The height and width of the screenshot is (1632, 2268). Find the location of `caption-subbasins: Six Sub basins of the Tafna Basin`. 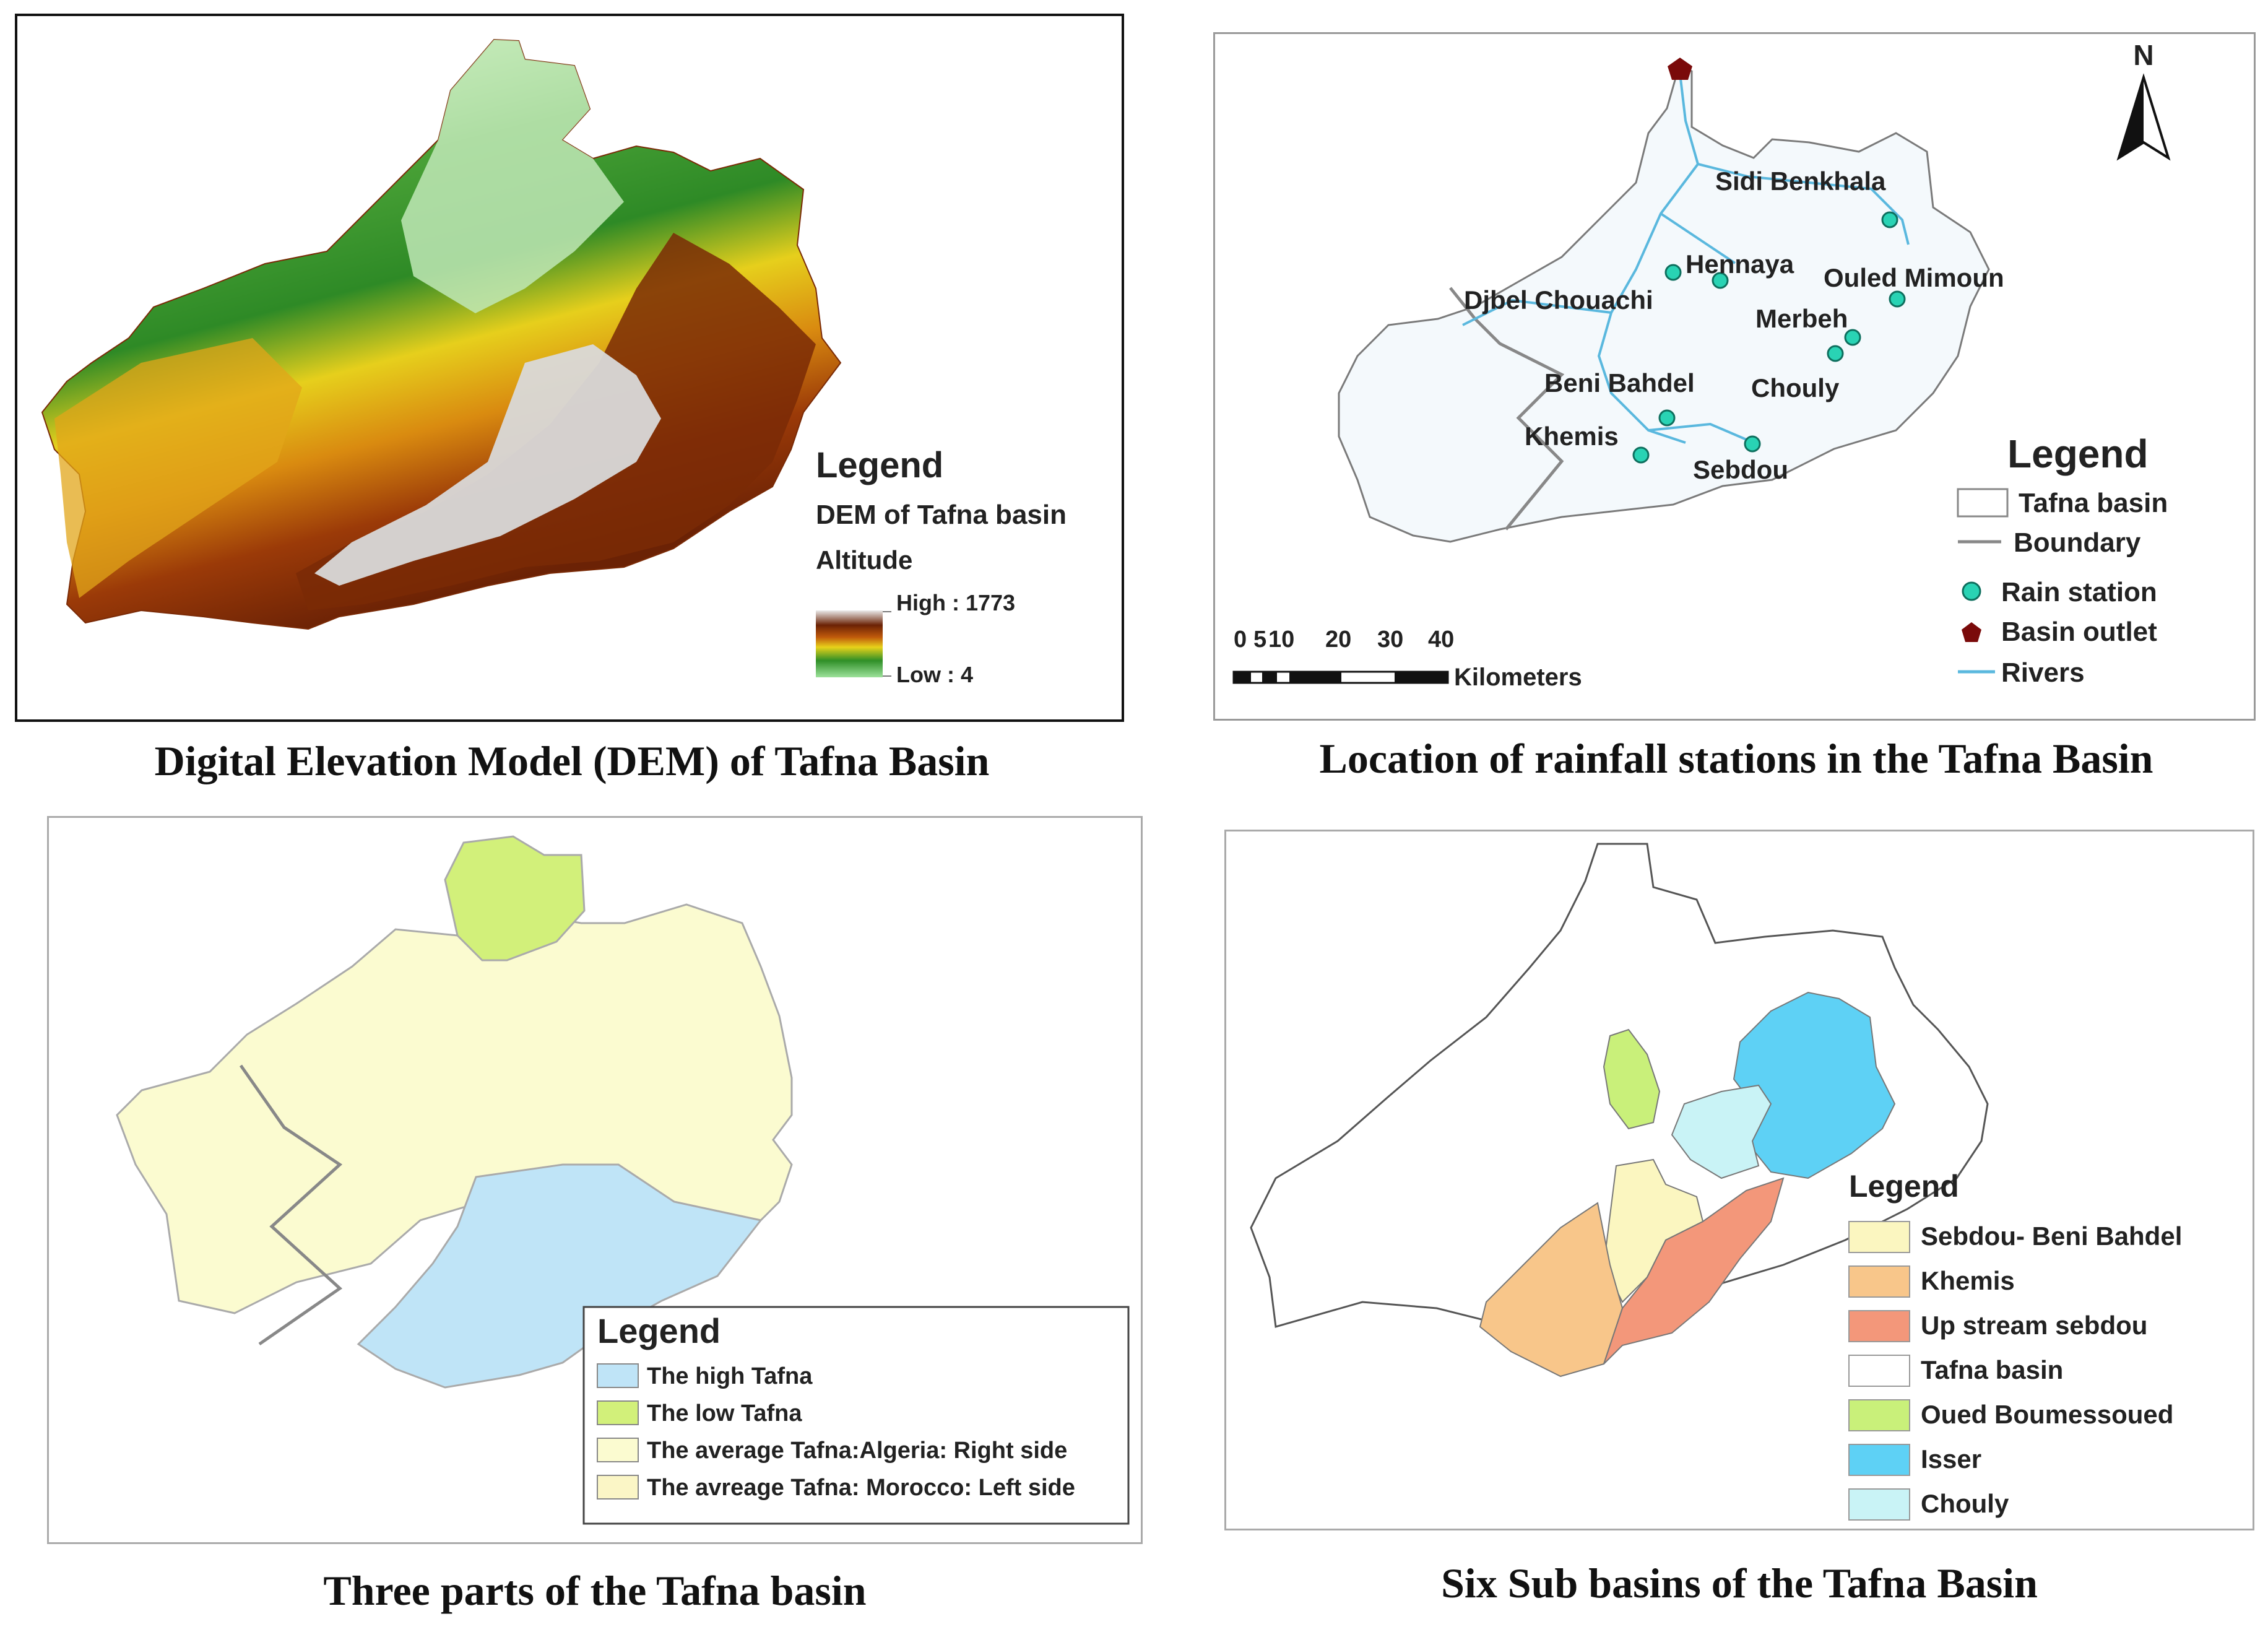

caption-subbasins: Six Sub basins of the Tafna Basin is located at coordinates (1739, 1583).